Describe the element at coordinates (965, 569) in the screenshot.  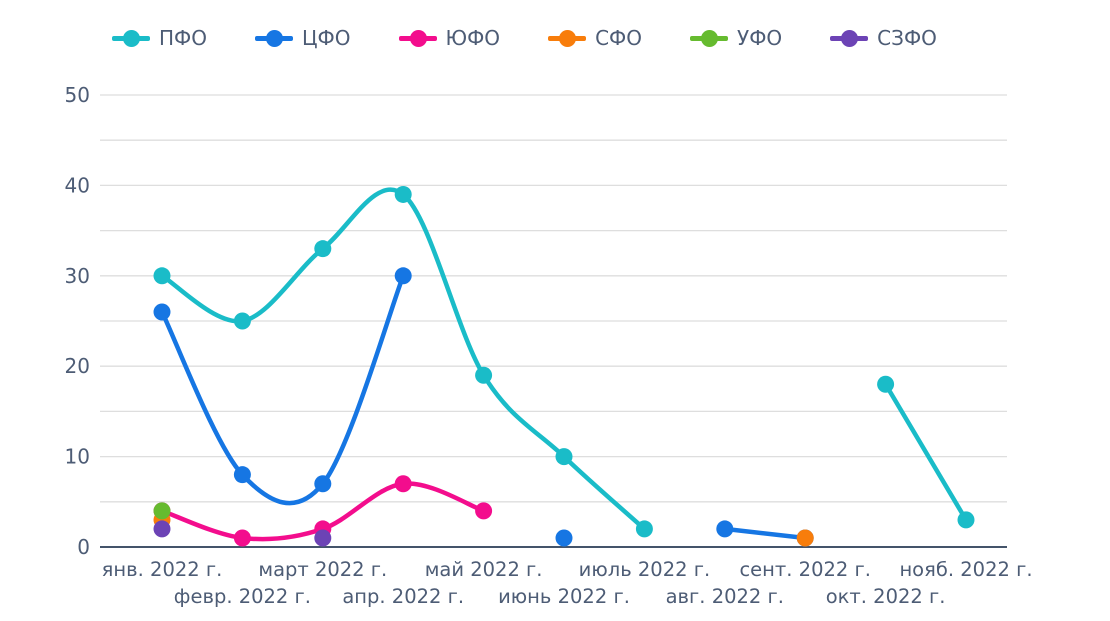
I see `x-tick-label: нояб. 2022 г.` at that location.